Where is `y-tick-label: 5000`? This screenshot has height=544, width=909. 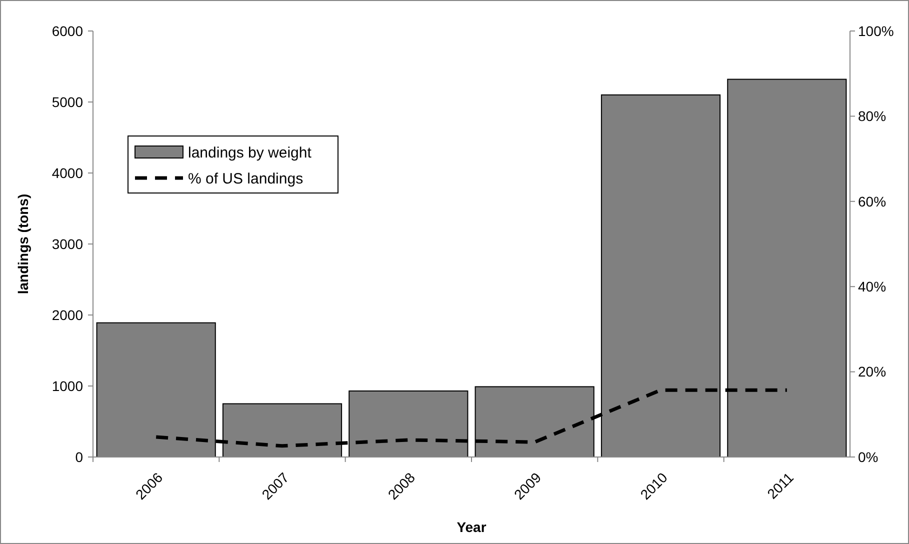 y-tick-label: 5000 is located at coordinates (68, 102).